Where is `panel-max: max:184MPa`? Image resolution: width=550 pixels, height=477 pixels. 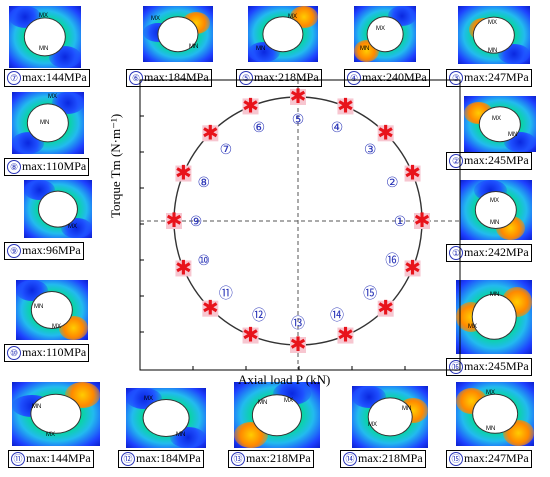
panel-max: max:184MPa is located at coordinates (168, 458).